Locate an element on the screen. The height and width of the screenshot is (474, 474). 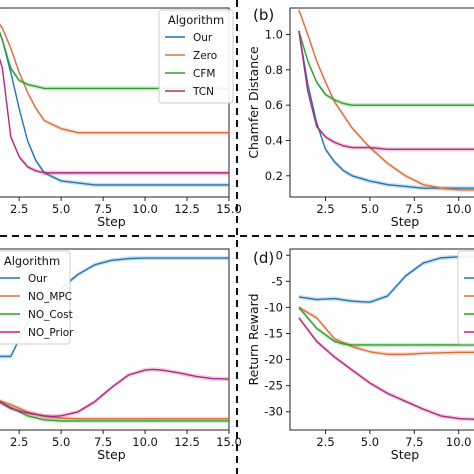
y-tick-label: -25 is located at coordinates (273, 386).